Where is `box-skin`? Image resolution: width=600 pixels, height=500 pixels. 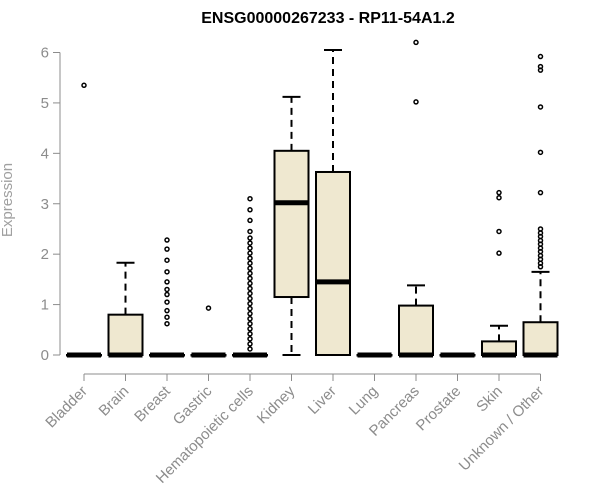 box-skin is located at coordinates (499, 273).